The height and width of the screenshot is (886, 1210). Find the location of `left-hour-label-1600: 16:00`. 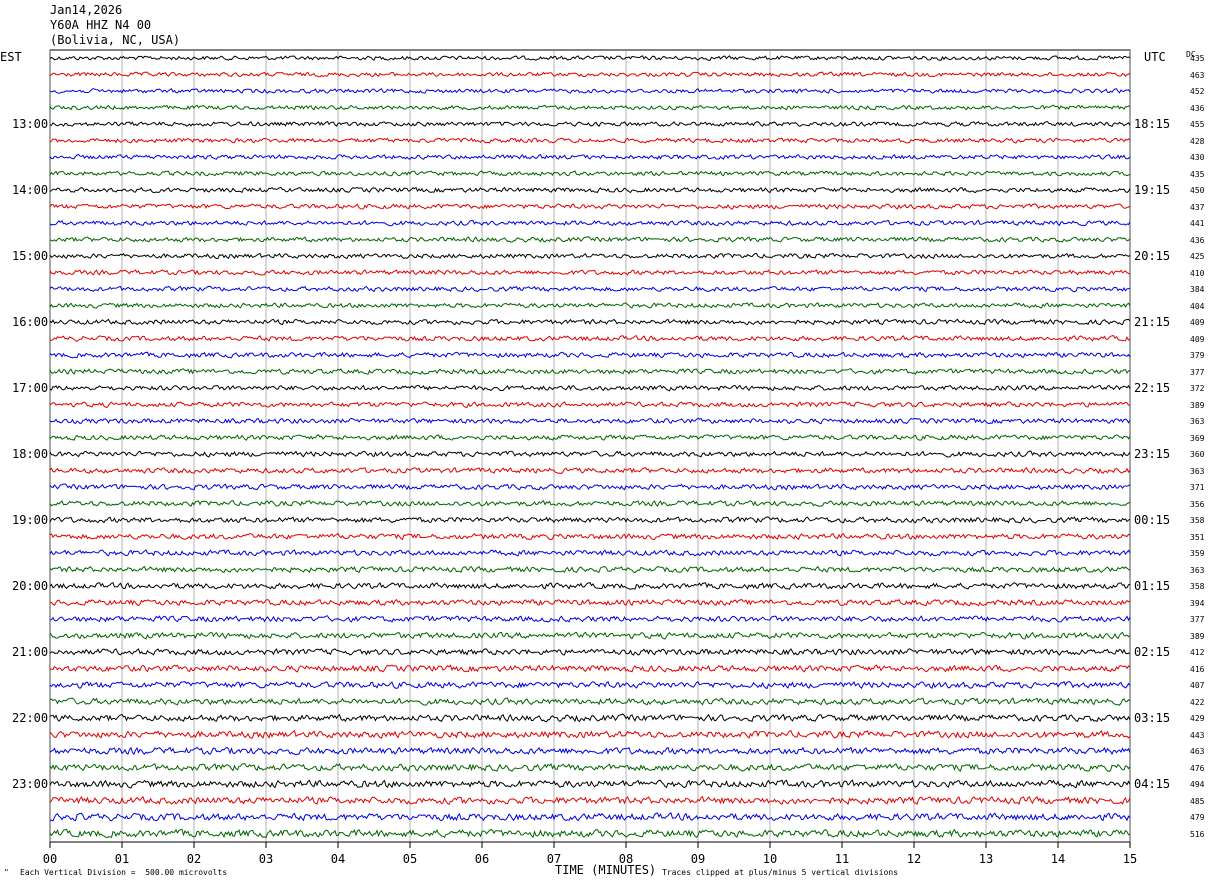

left-hour-label-1600: 16:00 is located at coordinates (30, 322).